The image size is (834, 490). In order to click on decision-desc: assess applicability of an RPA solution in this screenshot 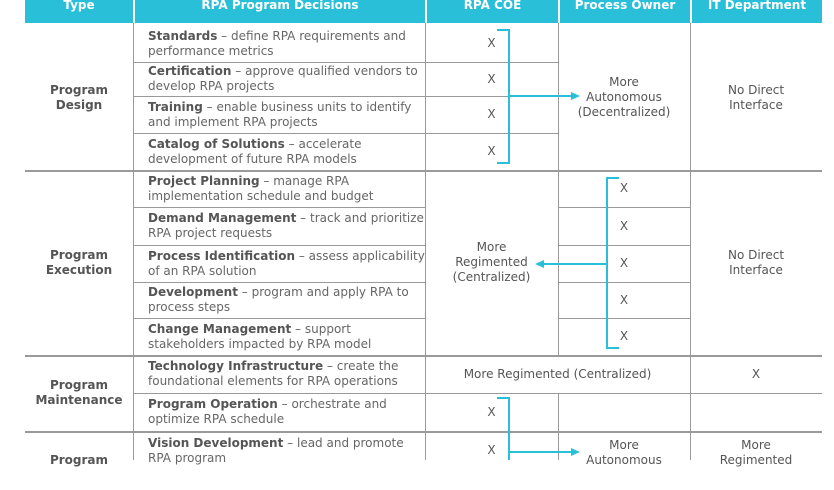, I will do `click(286, 263)`.